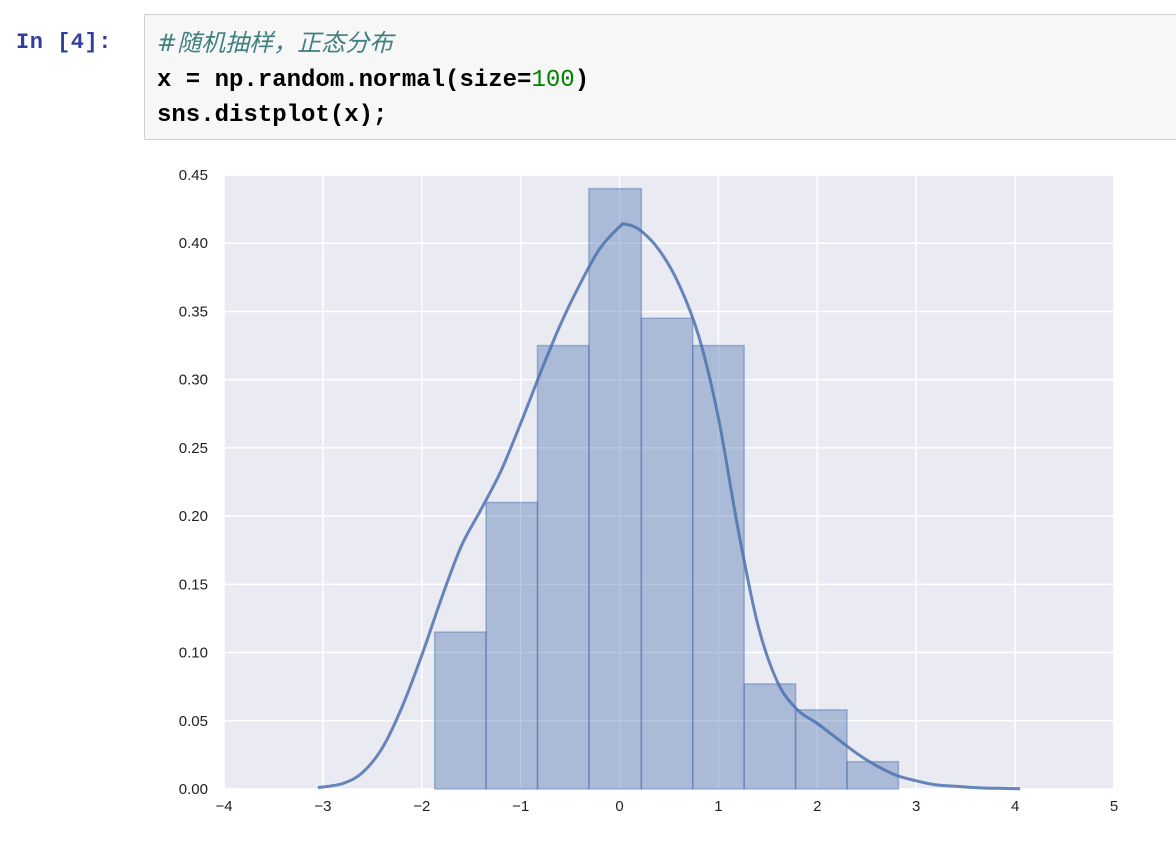 Image resolution: width=1176 pixels, height=850 pixels. Describe the element at coordinates (1015, 806) in the screenshot. I see `x-tick-label: 4` at that location.